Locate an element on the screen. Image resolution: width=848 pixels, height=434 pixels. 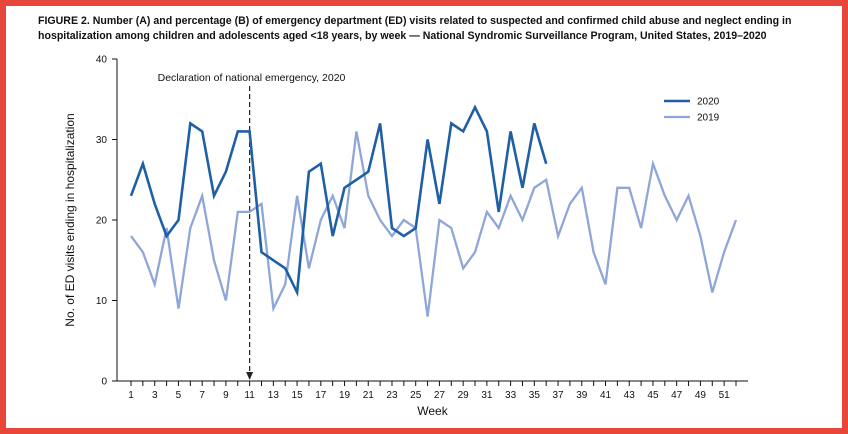
annotation-arrowhead is located at coordinates (250, 376).